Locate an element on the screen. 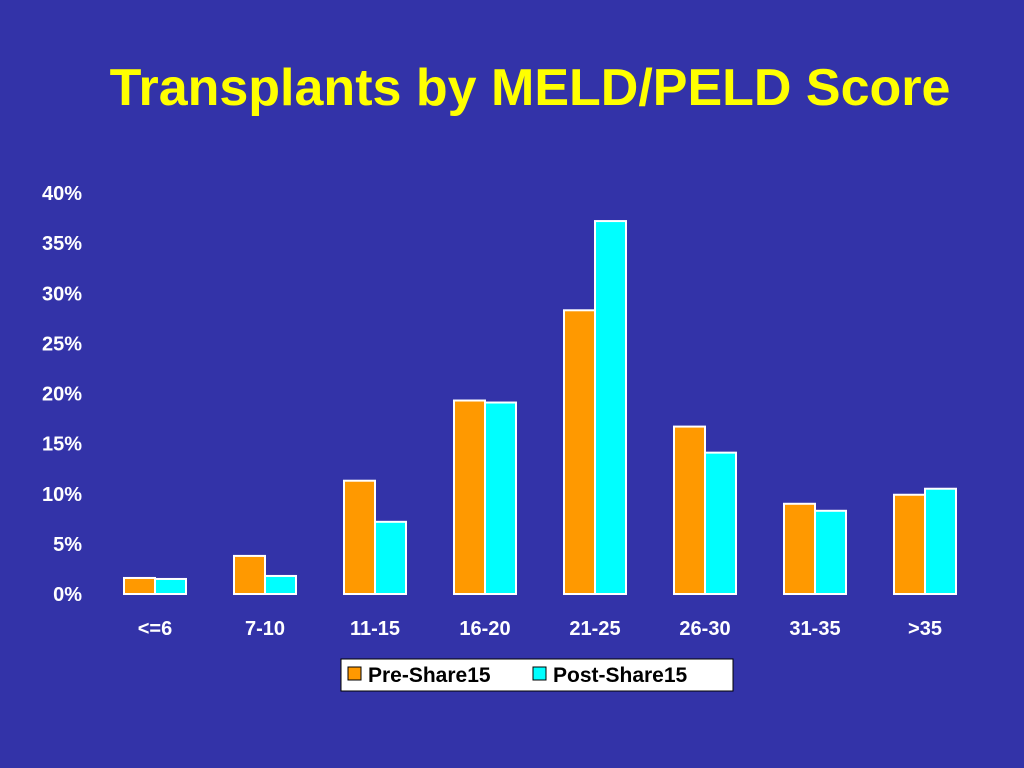 This screenshot has width=1024, height=768. y-tick-label: 10% is located at coordinates (62, 495).